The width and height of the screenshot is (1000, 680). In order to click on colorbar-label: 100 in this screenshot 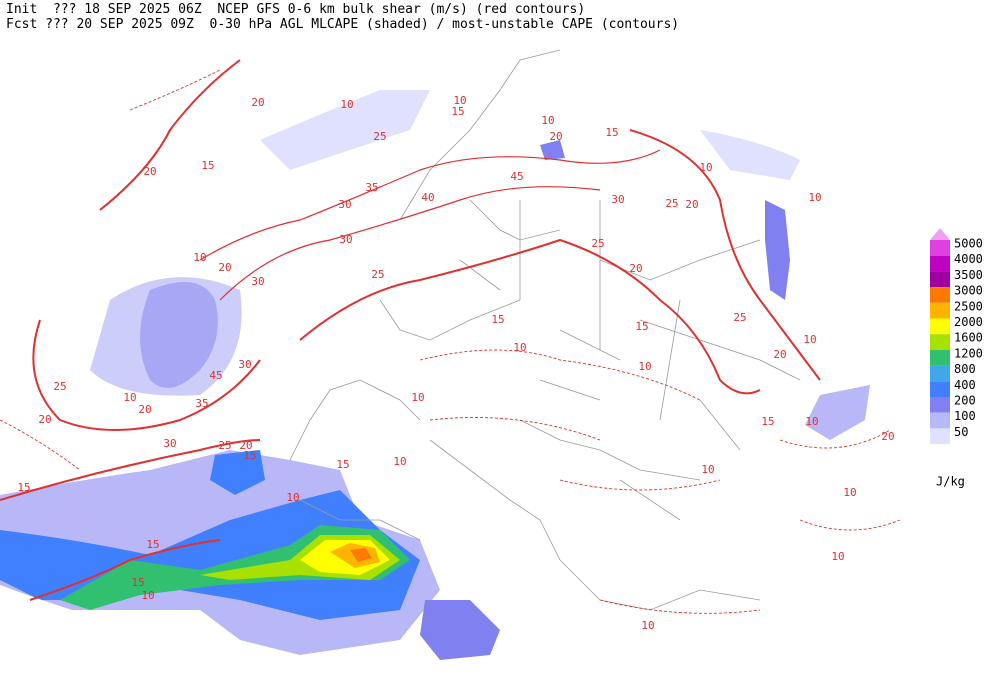, I will do `click(965, 416)`.